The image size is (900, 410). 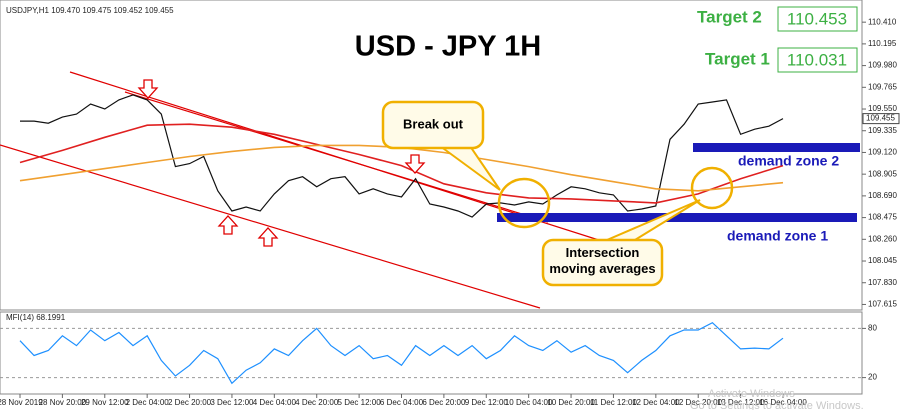 I want to click on target-value: 110.453, so click(x=817, y=18).